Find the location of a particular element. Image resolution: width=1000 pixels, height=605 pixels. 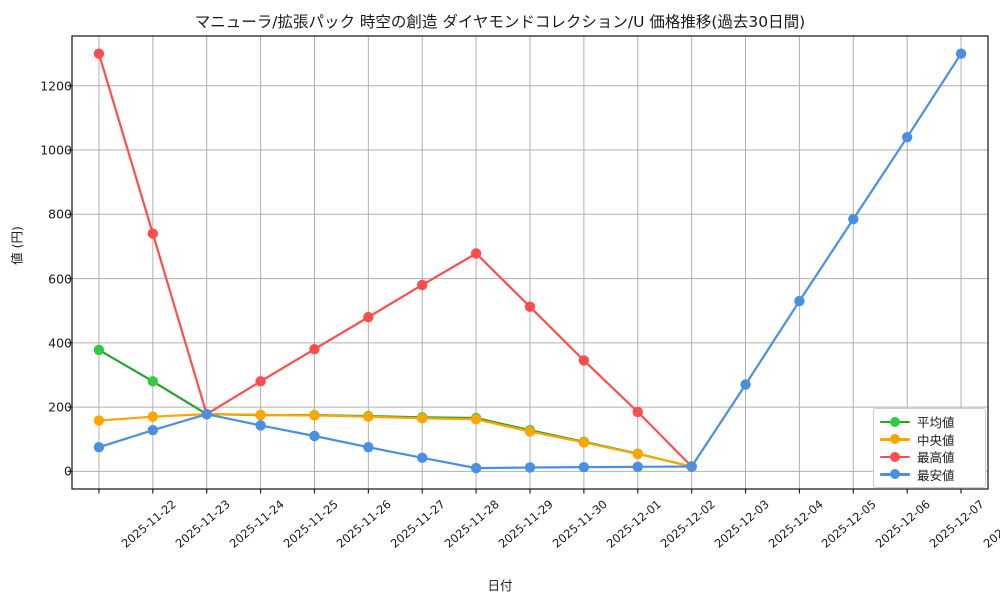

y-tick-label: 1200 is located at coordinates (56, 86).